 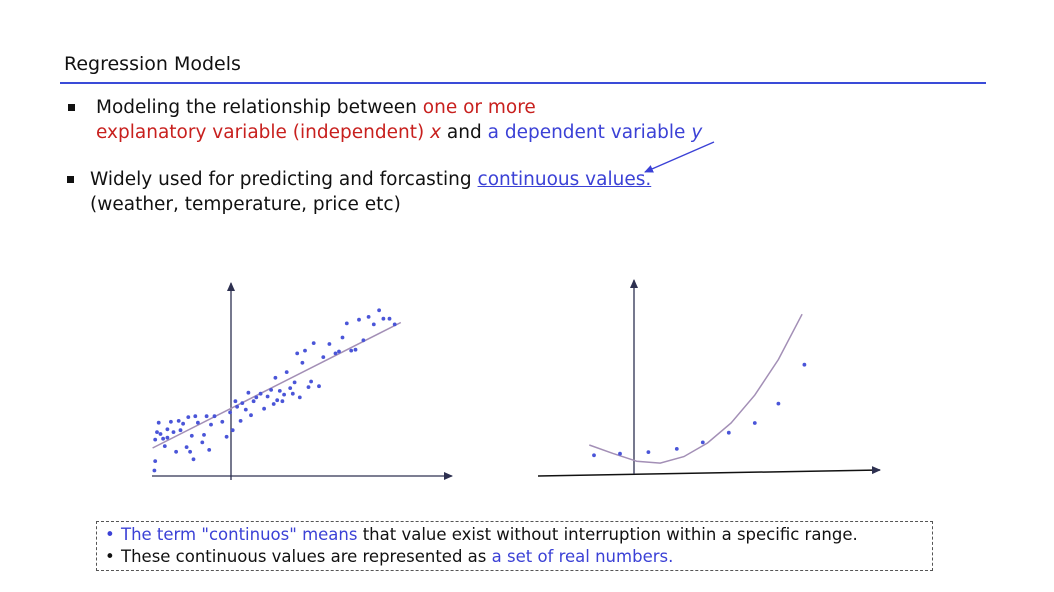 I want to click on linear-scatter-chart, so click(x=302, y=381).